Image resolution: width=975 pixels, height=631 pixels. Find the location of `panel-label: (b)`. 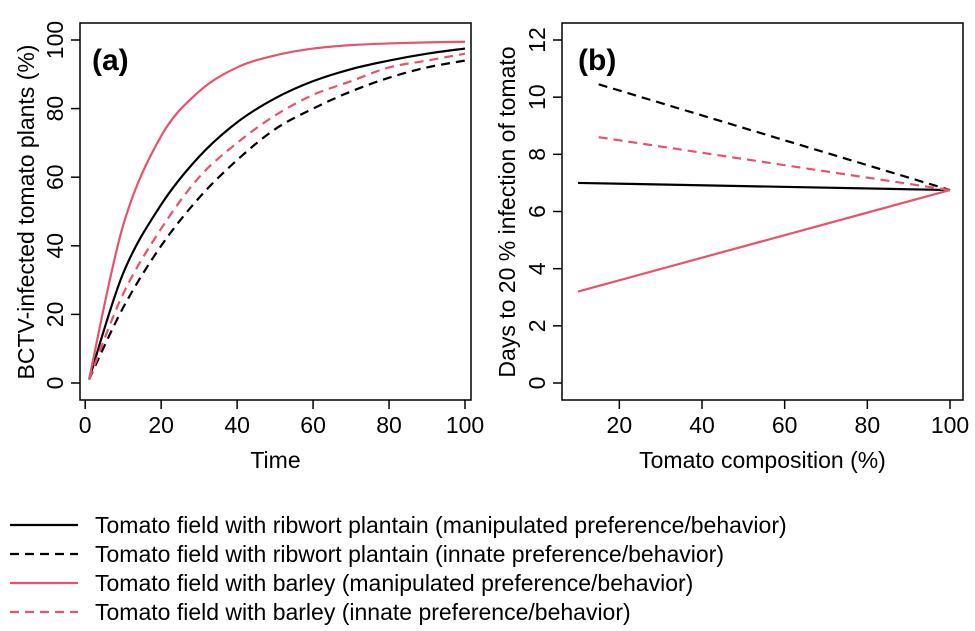

panel-label: (b) is located at coordinates (597, 60).